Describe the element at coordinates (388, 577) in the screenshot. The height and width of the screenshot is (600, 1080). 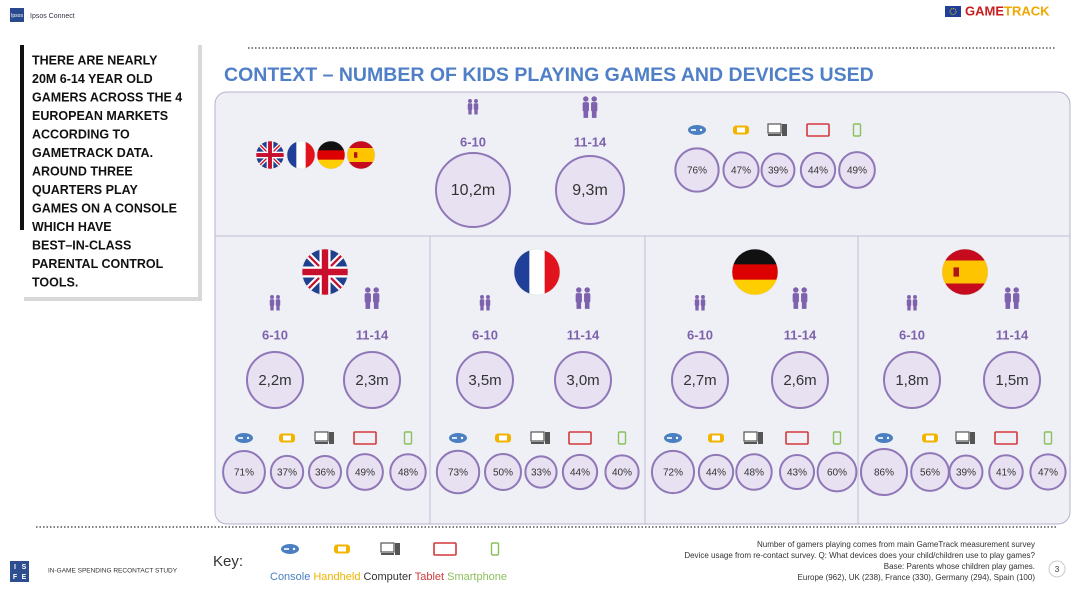
I see `key-items: Console Handheld Computer Tablet Smartphone` at that location.